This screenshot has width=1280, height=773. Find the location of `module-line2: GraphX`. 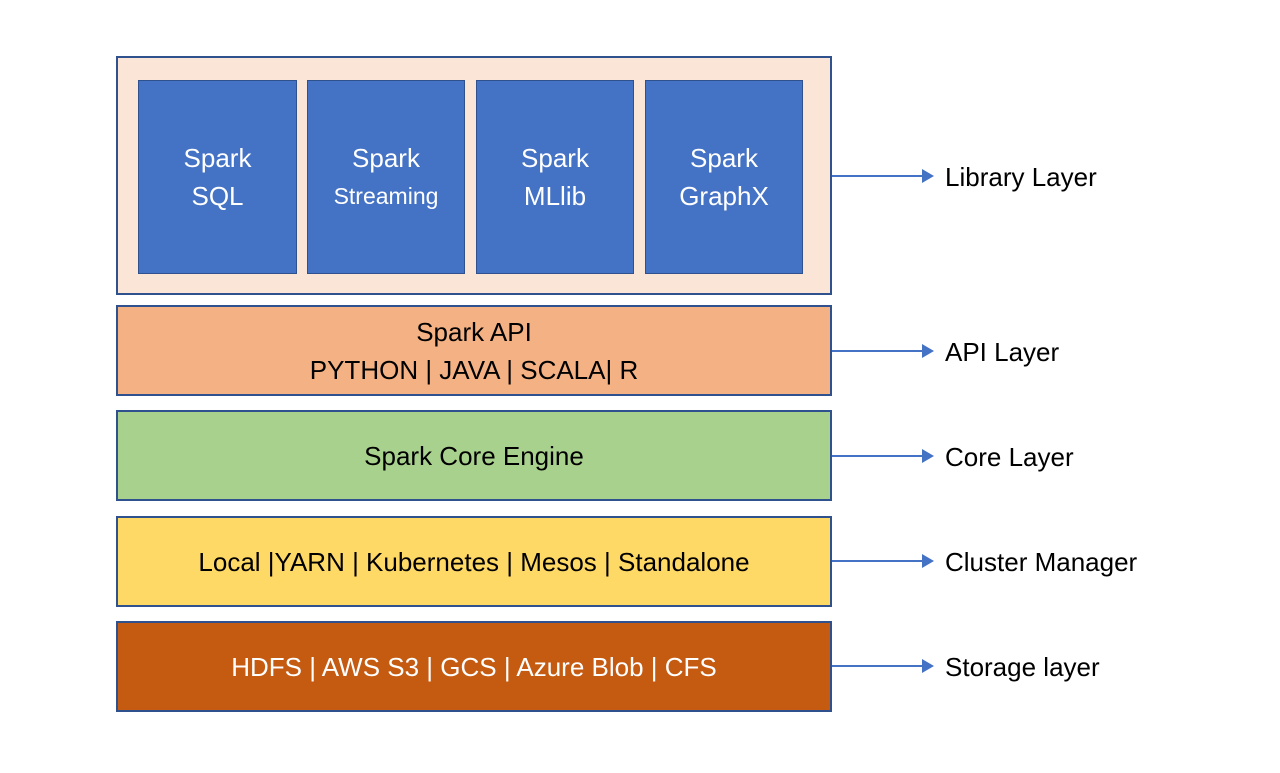

module-line2: GraphX is located at coordinates (724, 196).